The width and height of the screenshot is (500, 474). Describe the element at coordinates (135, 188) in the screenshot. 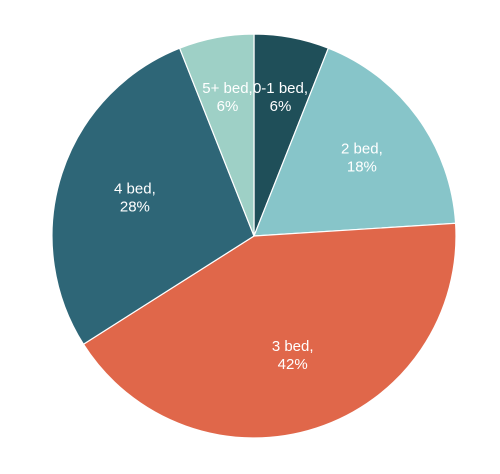

I see `pie-label-line: 4 bed,` at that location.